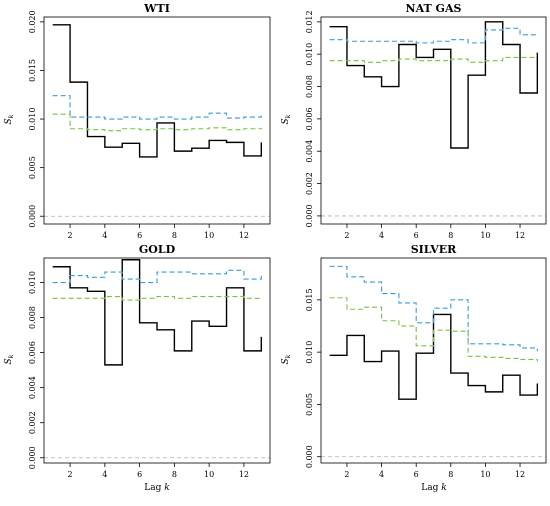 The image size is (550, 506). What do you see at coordinates (156, 8) in the screenshot?
I see `chart-title: WTI` at bounding box center [156, 8].